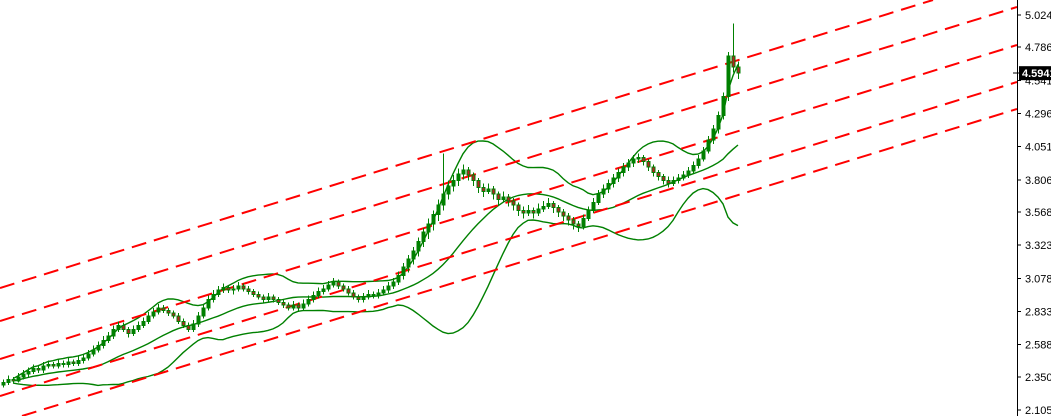  I want to click on axis-tick-label: 2.5880, so click(1038, 346).